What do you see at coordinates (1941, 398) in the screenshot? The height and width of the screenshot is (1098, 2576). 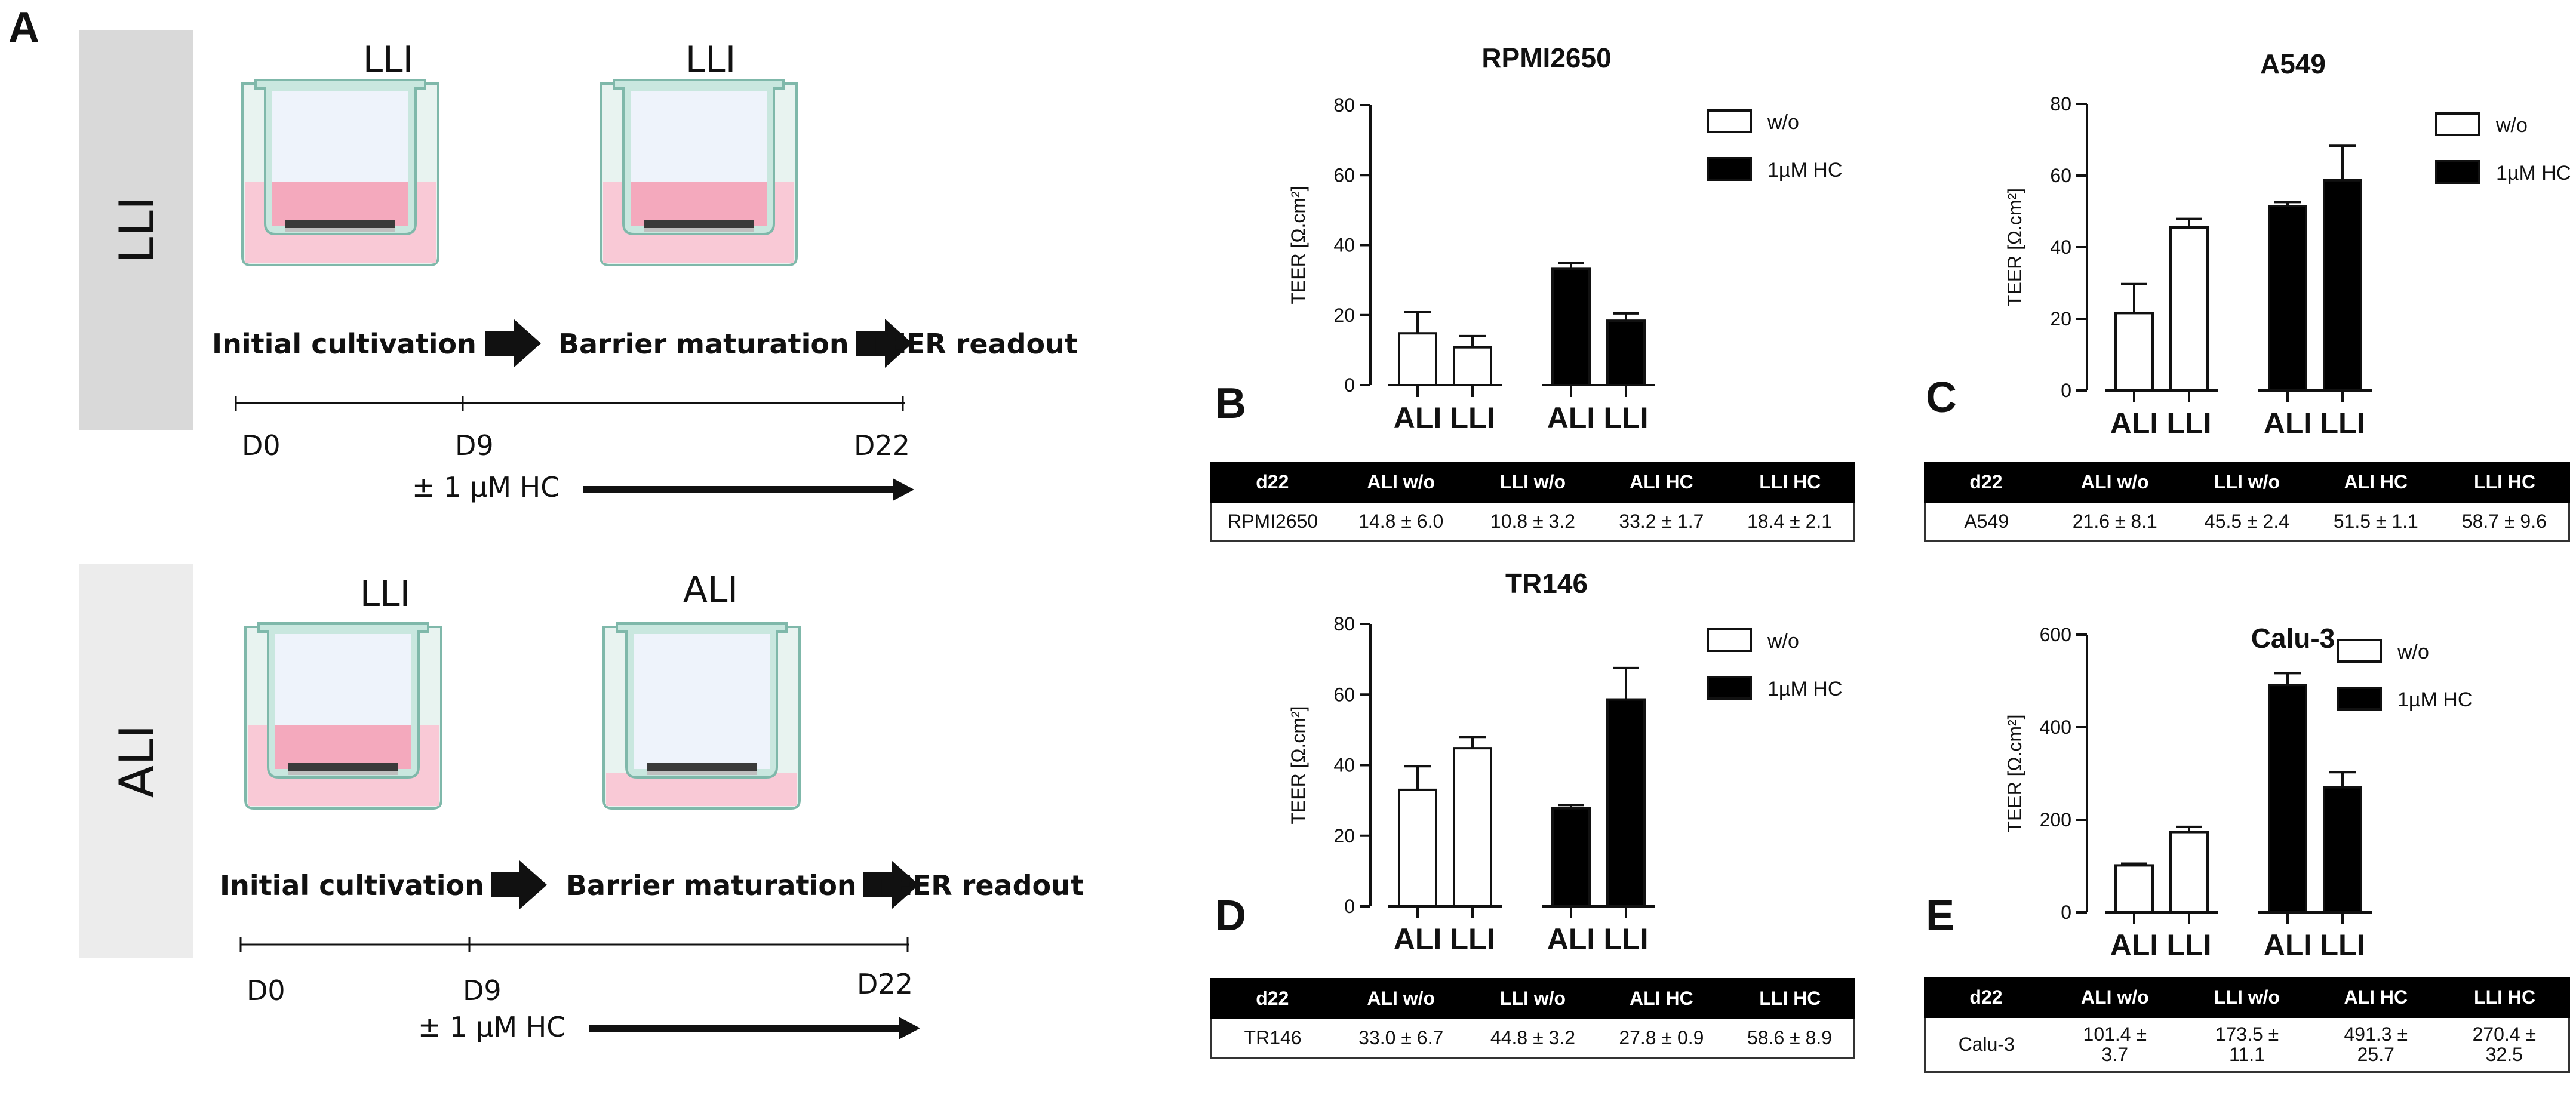 I see `panel-letter: C` at bounding box center [1941, 398].